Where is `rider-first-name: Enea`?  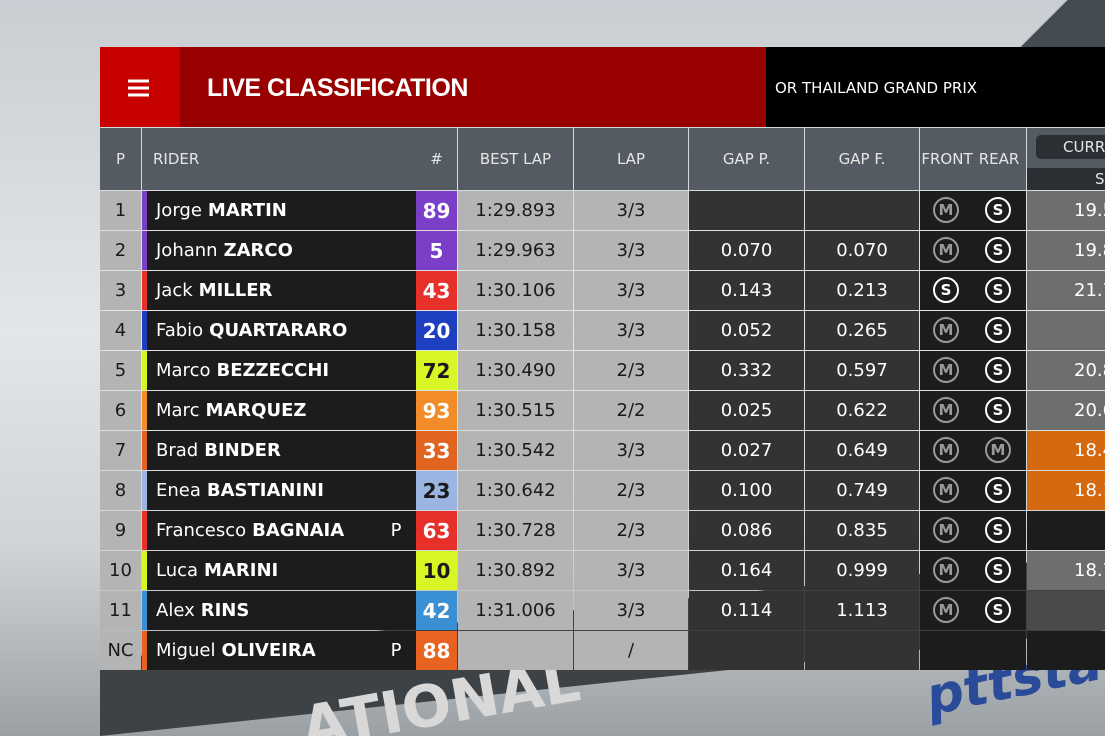
rider-first-name: Enea is located at coordinates (178, 490).